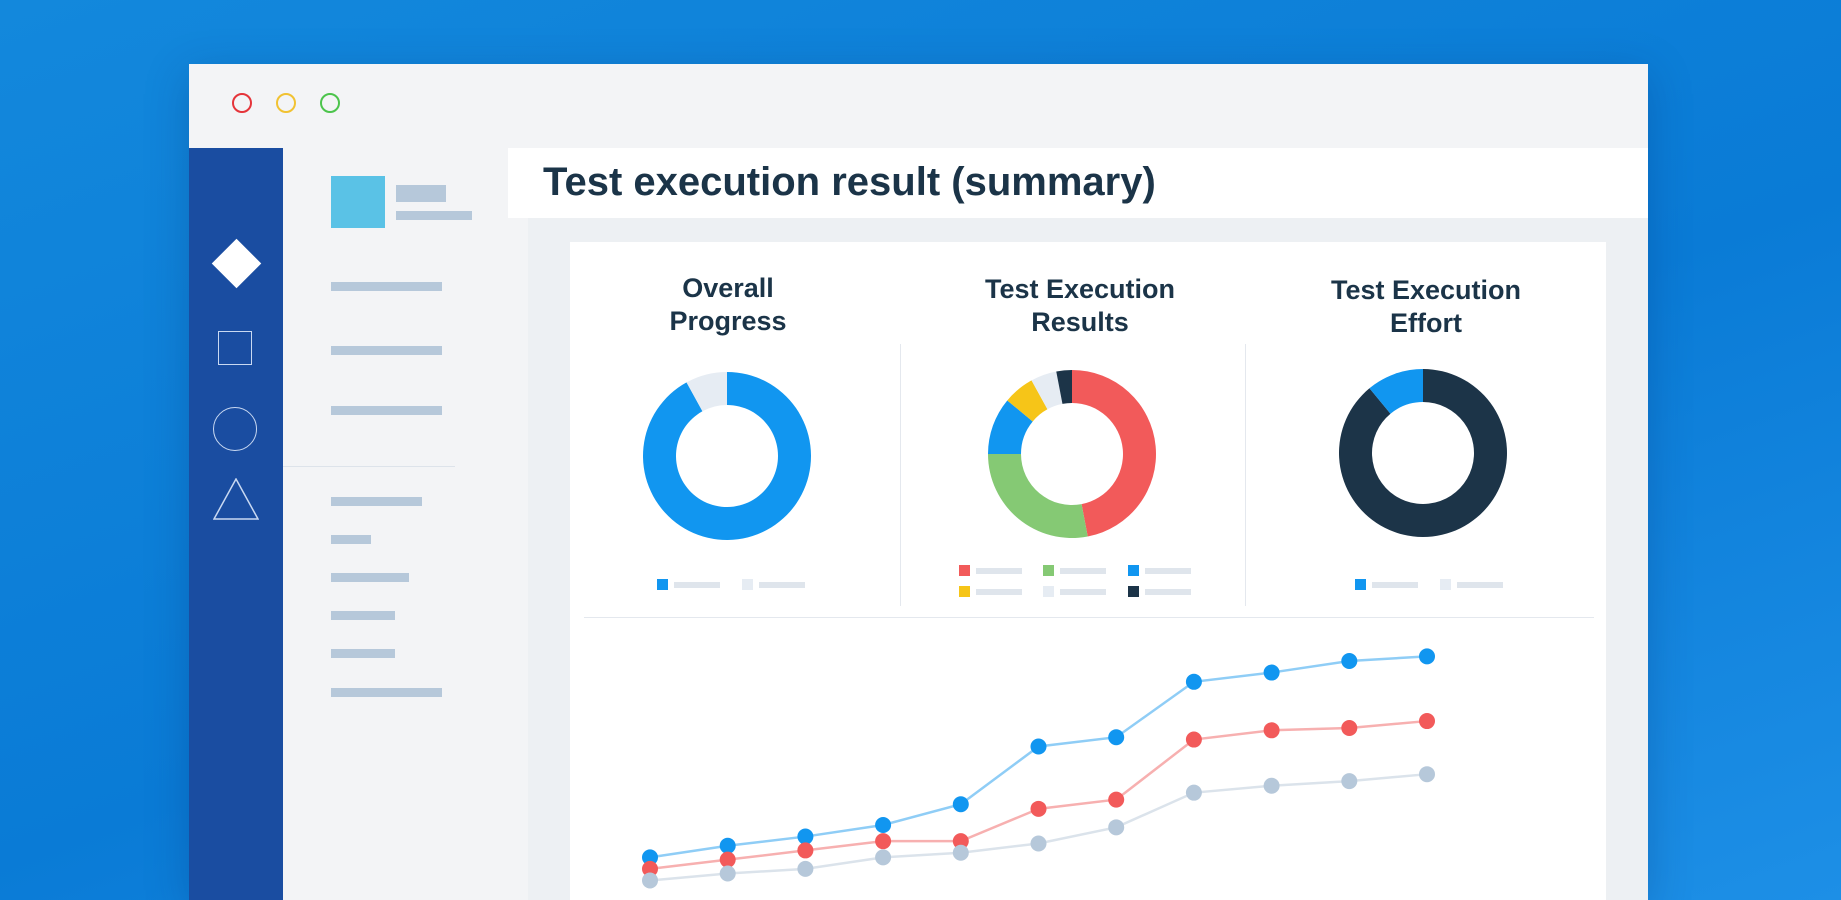 The width and height of the screenshot is (1841, 900). What do you see at coordinates (728, 305) in the screenshot?
I see `overall-progress-title: Overall Progress` at bounding box center [728, 305].